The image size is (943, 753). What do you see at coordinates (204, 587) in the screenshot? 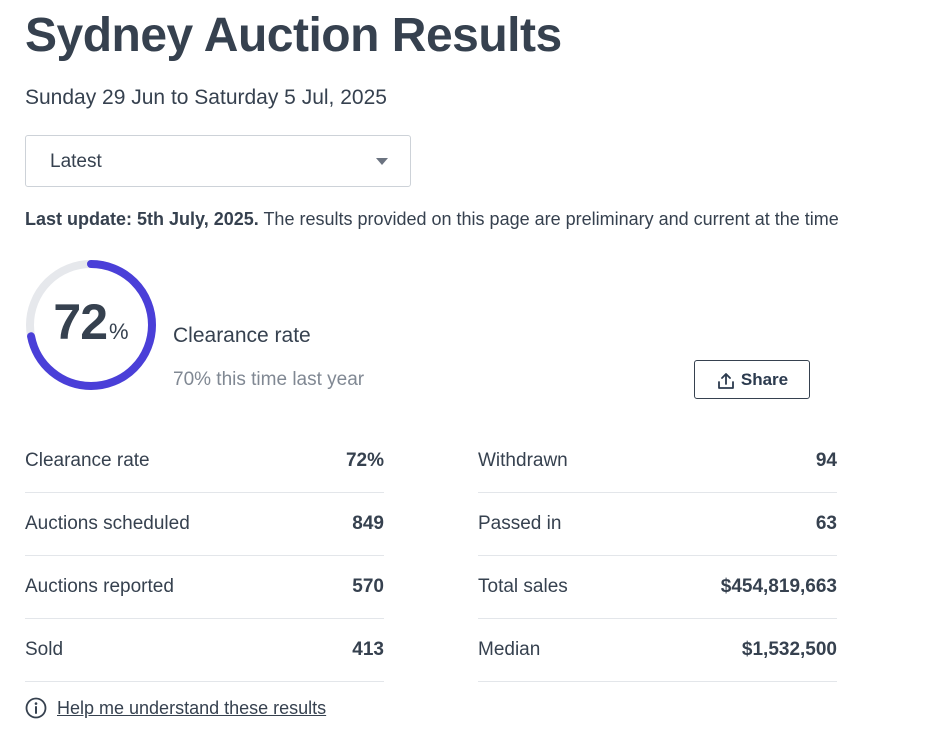
I see `stat-row: Auctions reported 570` at bounding box center [204, 587].